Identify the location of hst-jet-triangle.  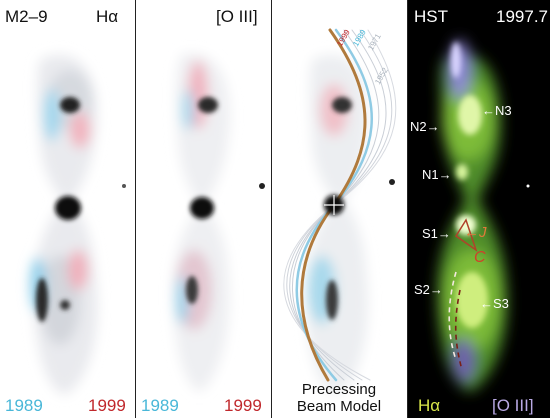
(466, 235).